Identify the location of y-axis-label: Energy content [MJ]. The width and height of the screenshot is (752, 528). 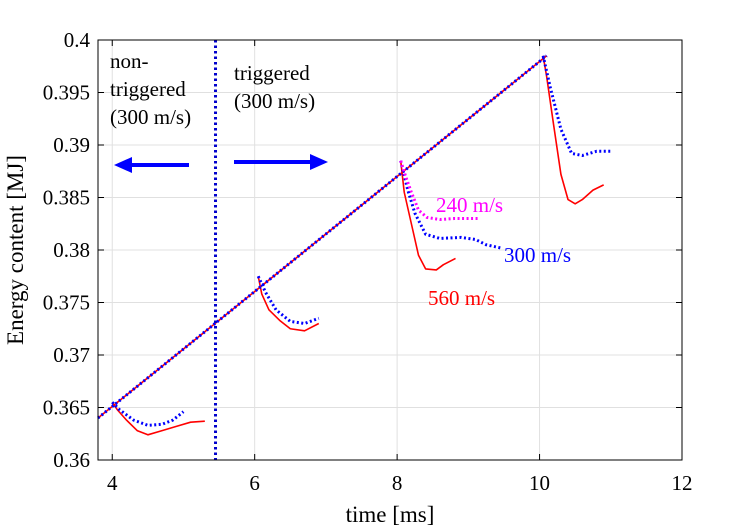
(15, 250).